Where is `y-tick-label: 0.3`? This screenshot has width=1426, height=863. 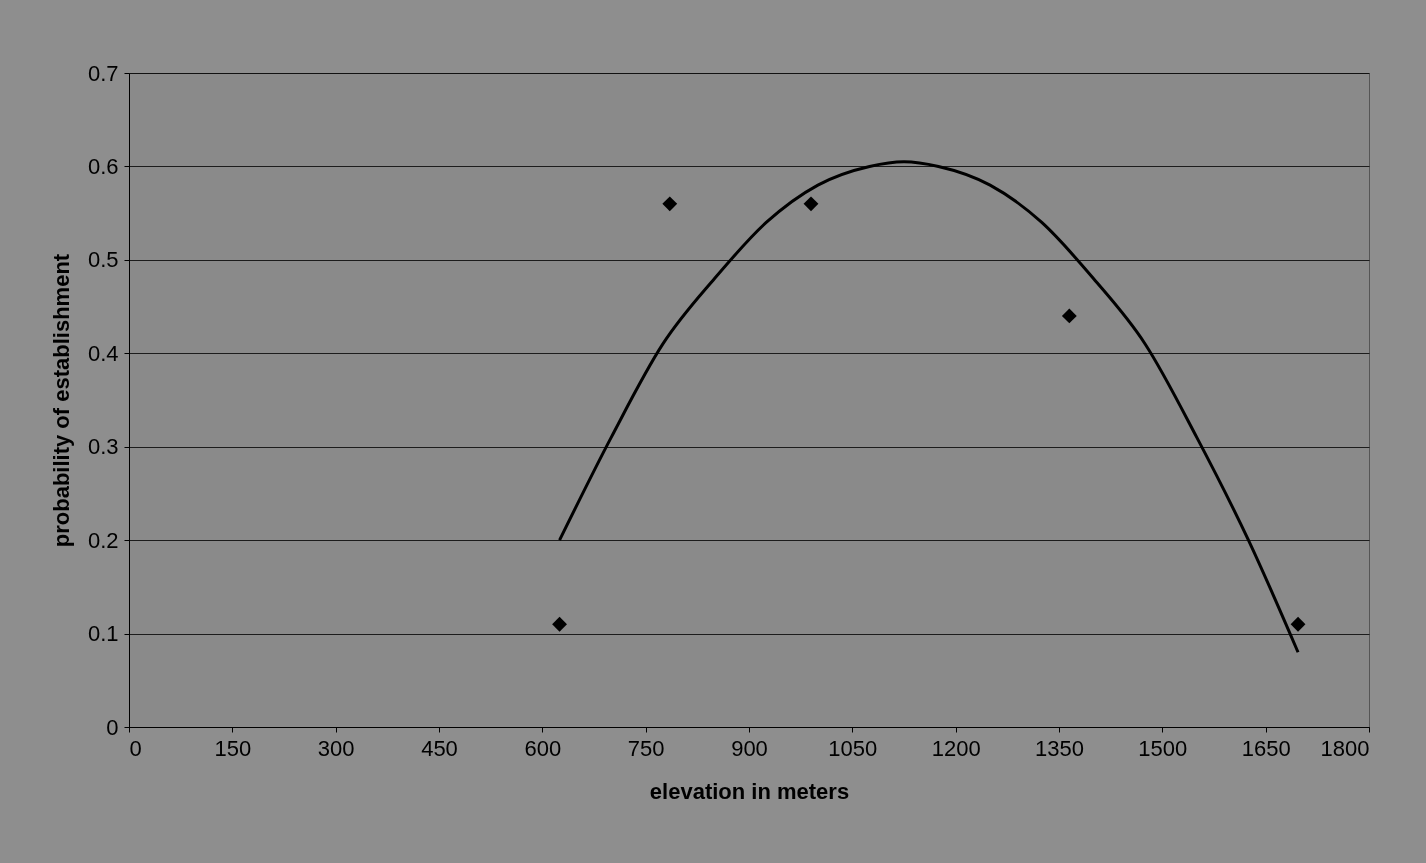
y-tick-label: 0.3 is located at coordinates (103, 447).